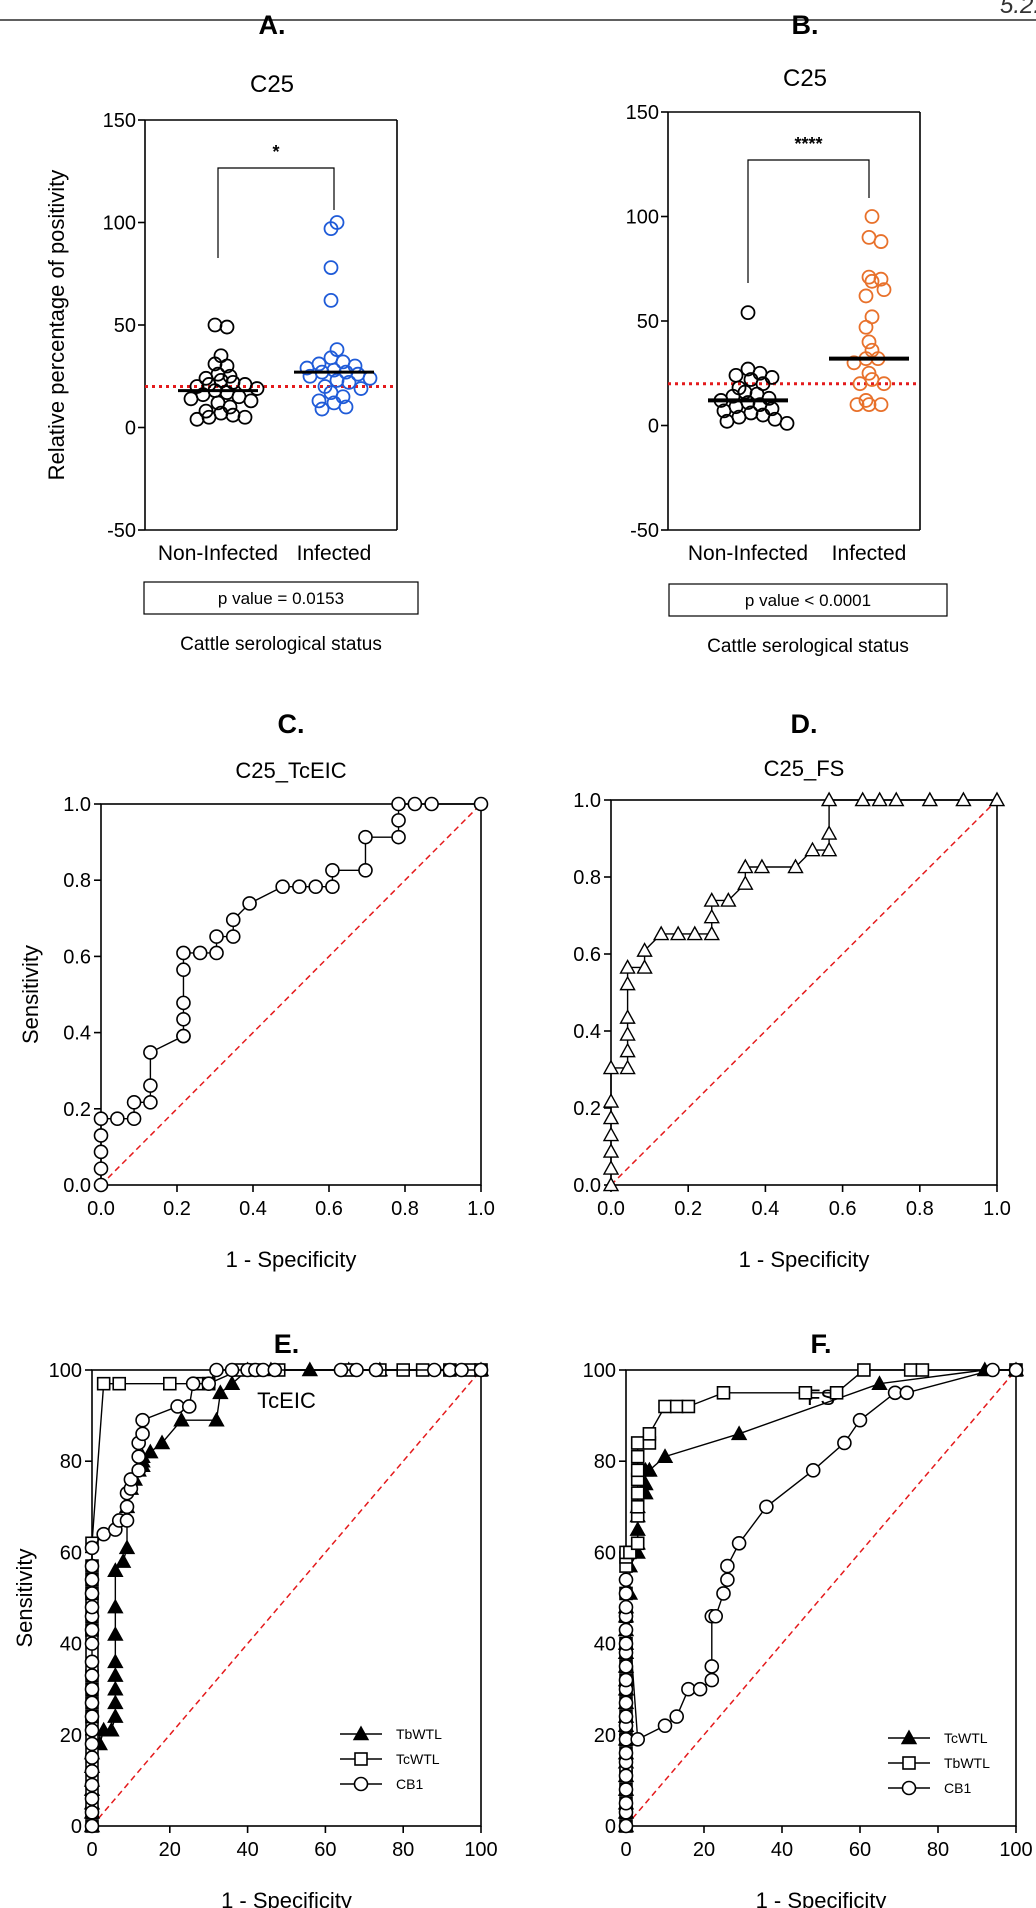 The image size is (1036, 1908). What do you see at coordinates (648, 322) in the screenshot?
I see `y-tick-label: 50` at bounding box center [648, 322].